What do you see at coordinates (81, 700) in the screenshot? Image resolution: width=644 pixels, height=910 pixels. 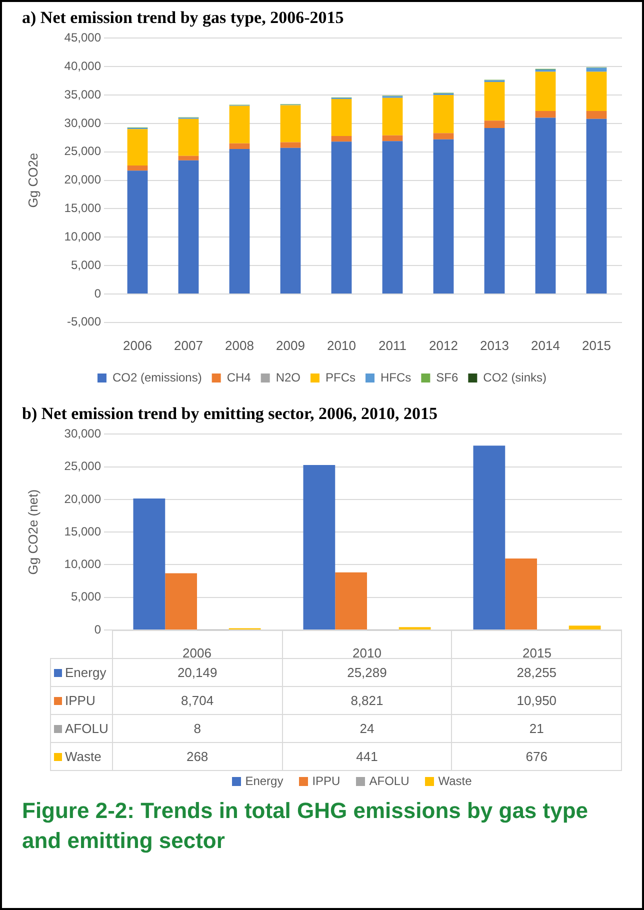 I see `legend-label: IPPU` at bounding box center [81, 700].